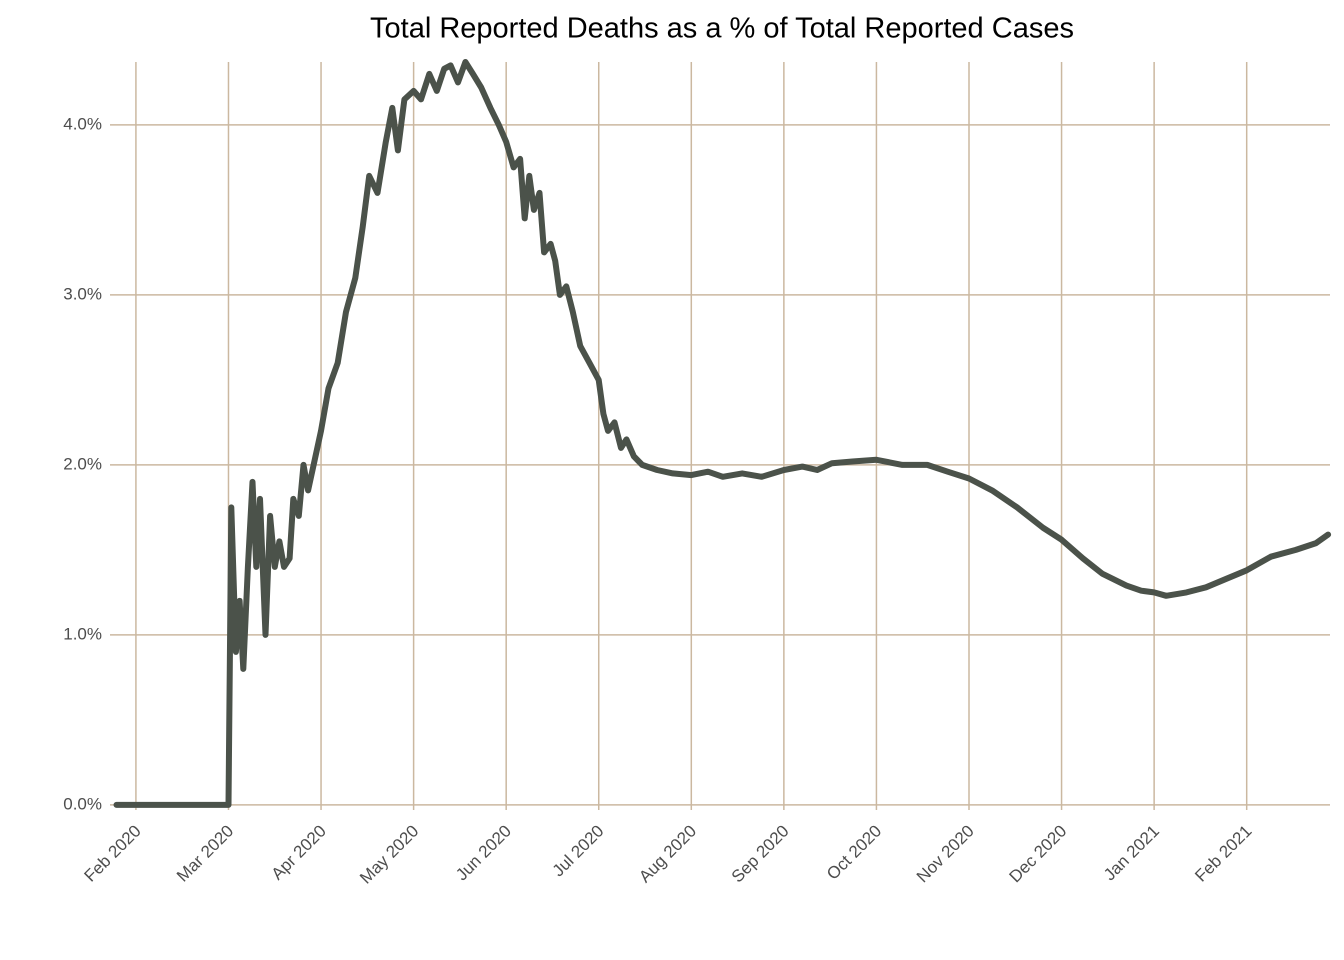  What do you see at coordinates (483, 852) in the screenshot?
I see `x-tick-label: Jun 2020` at bounding box center [483, 852].